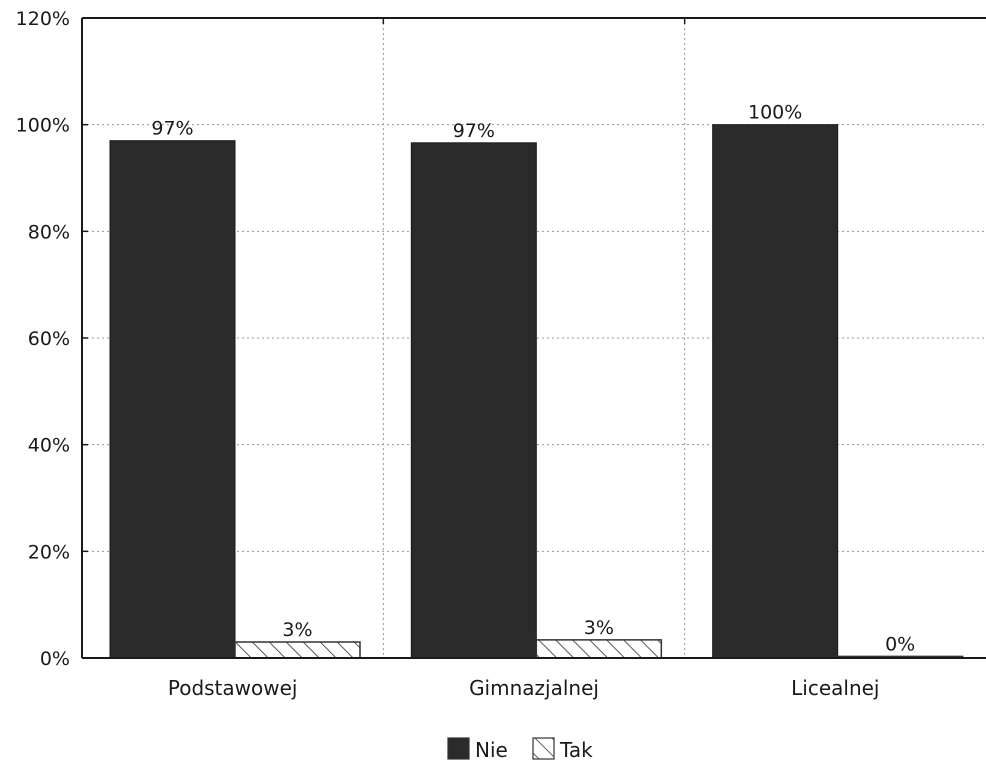 This screenshot has width=986, height=765. What do you see at coordinates (297, 650) in the screenshot?
I see `bar-tak-podstawowej` at bounding box center [297, 650].